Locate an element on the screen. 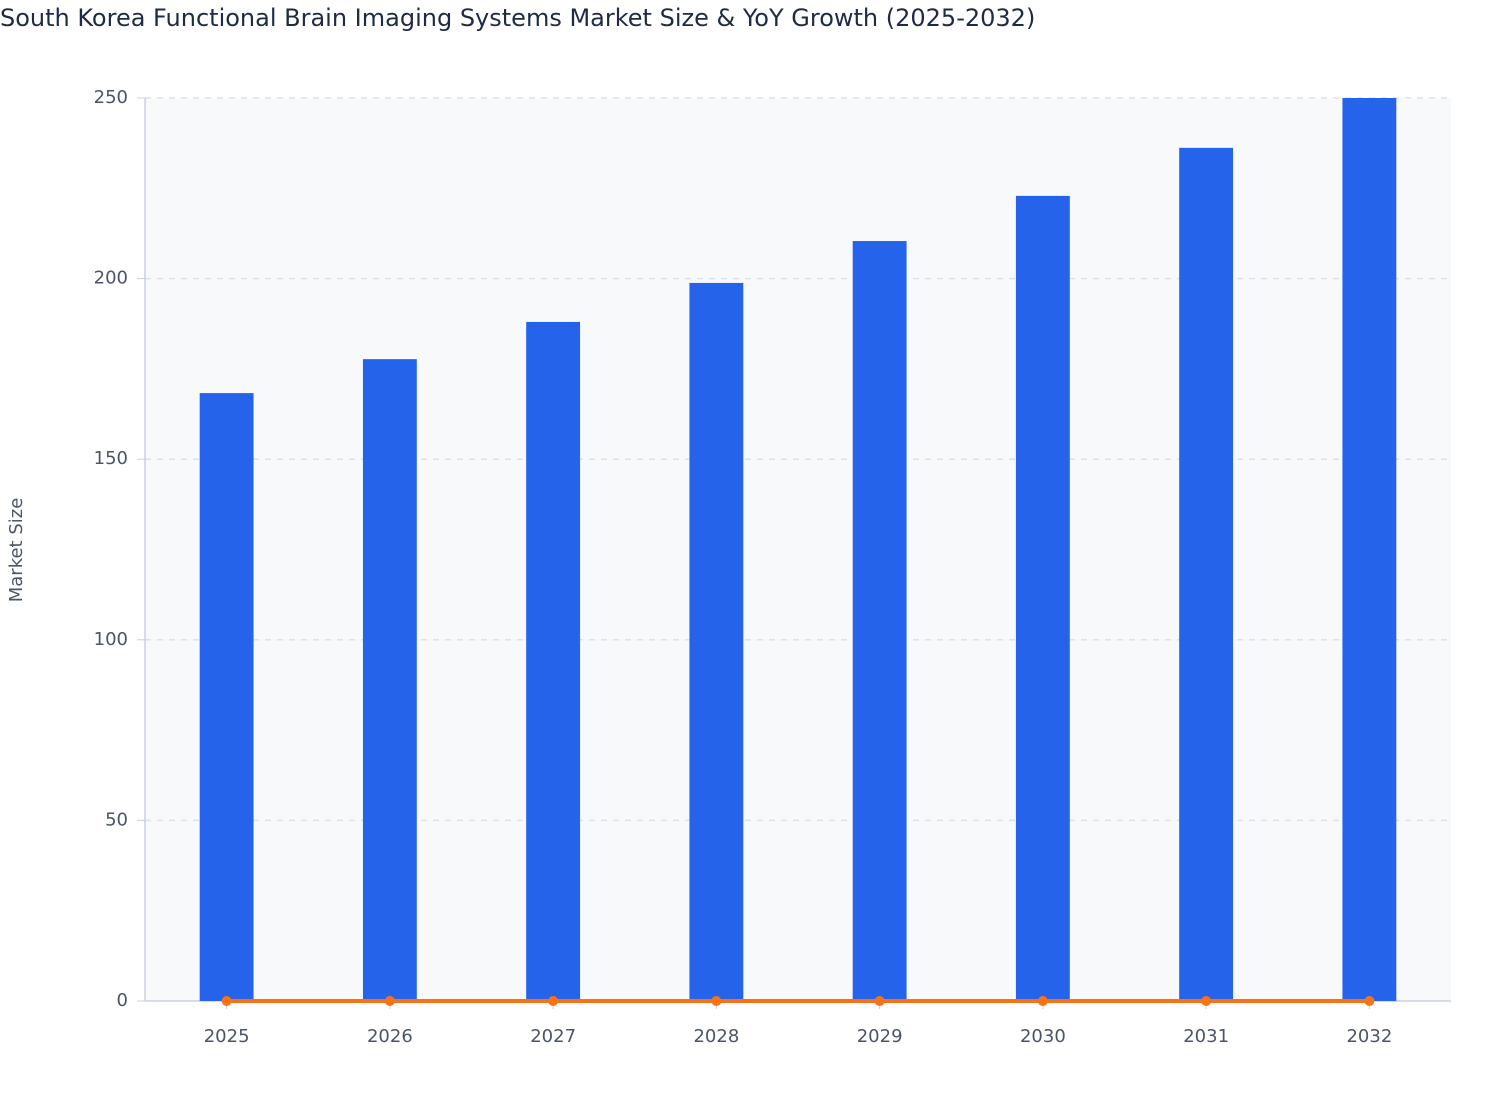  y-tick-label: 100 is located at coordinates (111, 639).